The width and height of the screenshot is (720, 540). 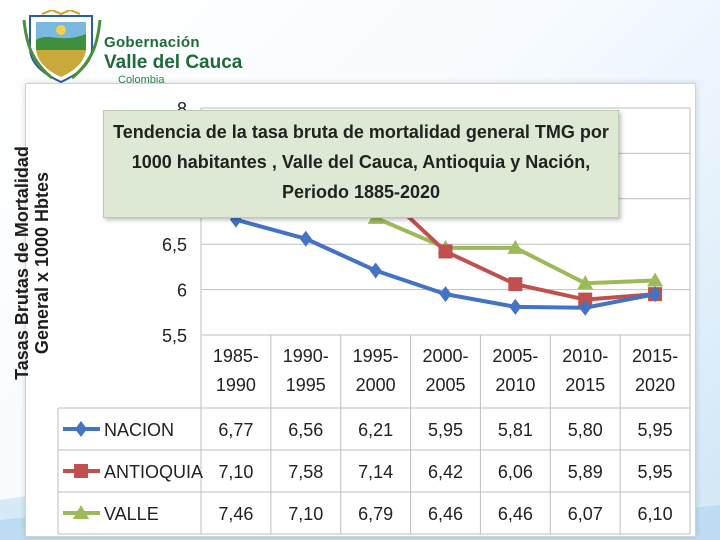 What do you see at coordinates (131, 514) in the screenshot?
I see `legend-label: VALLE` at bounding box center [131, 514].